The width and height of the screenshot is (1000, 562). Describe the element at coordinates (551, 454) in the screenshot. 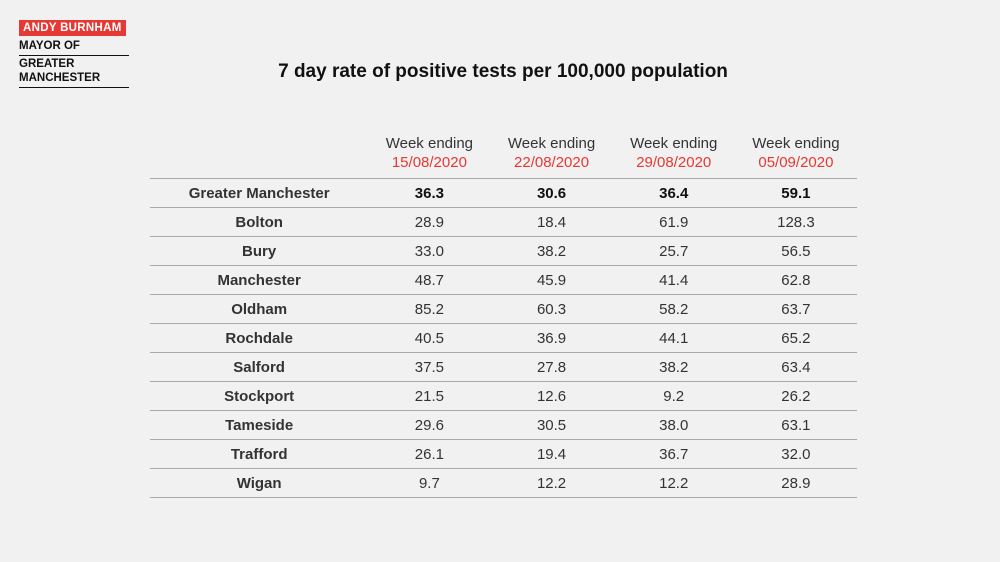

I see `rate-value: 19.4` at that location.